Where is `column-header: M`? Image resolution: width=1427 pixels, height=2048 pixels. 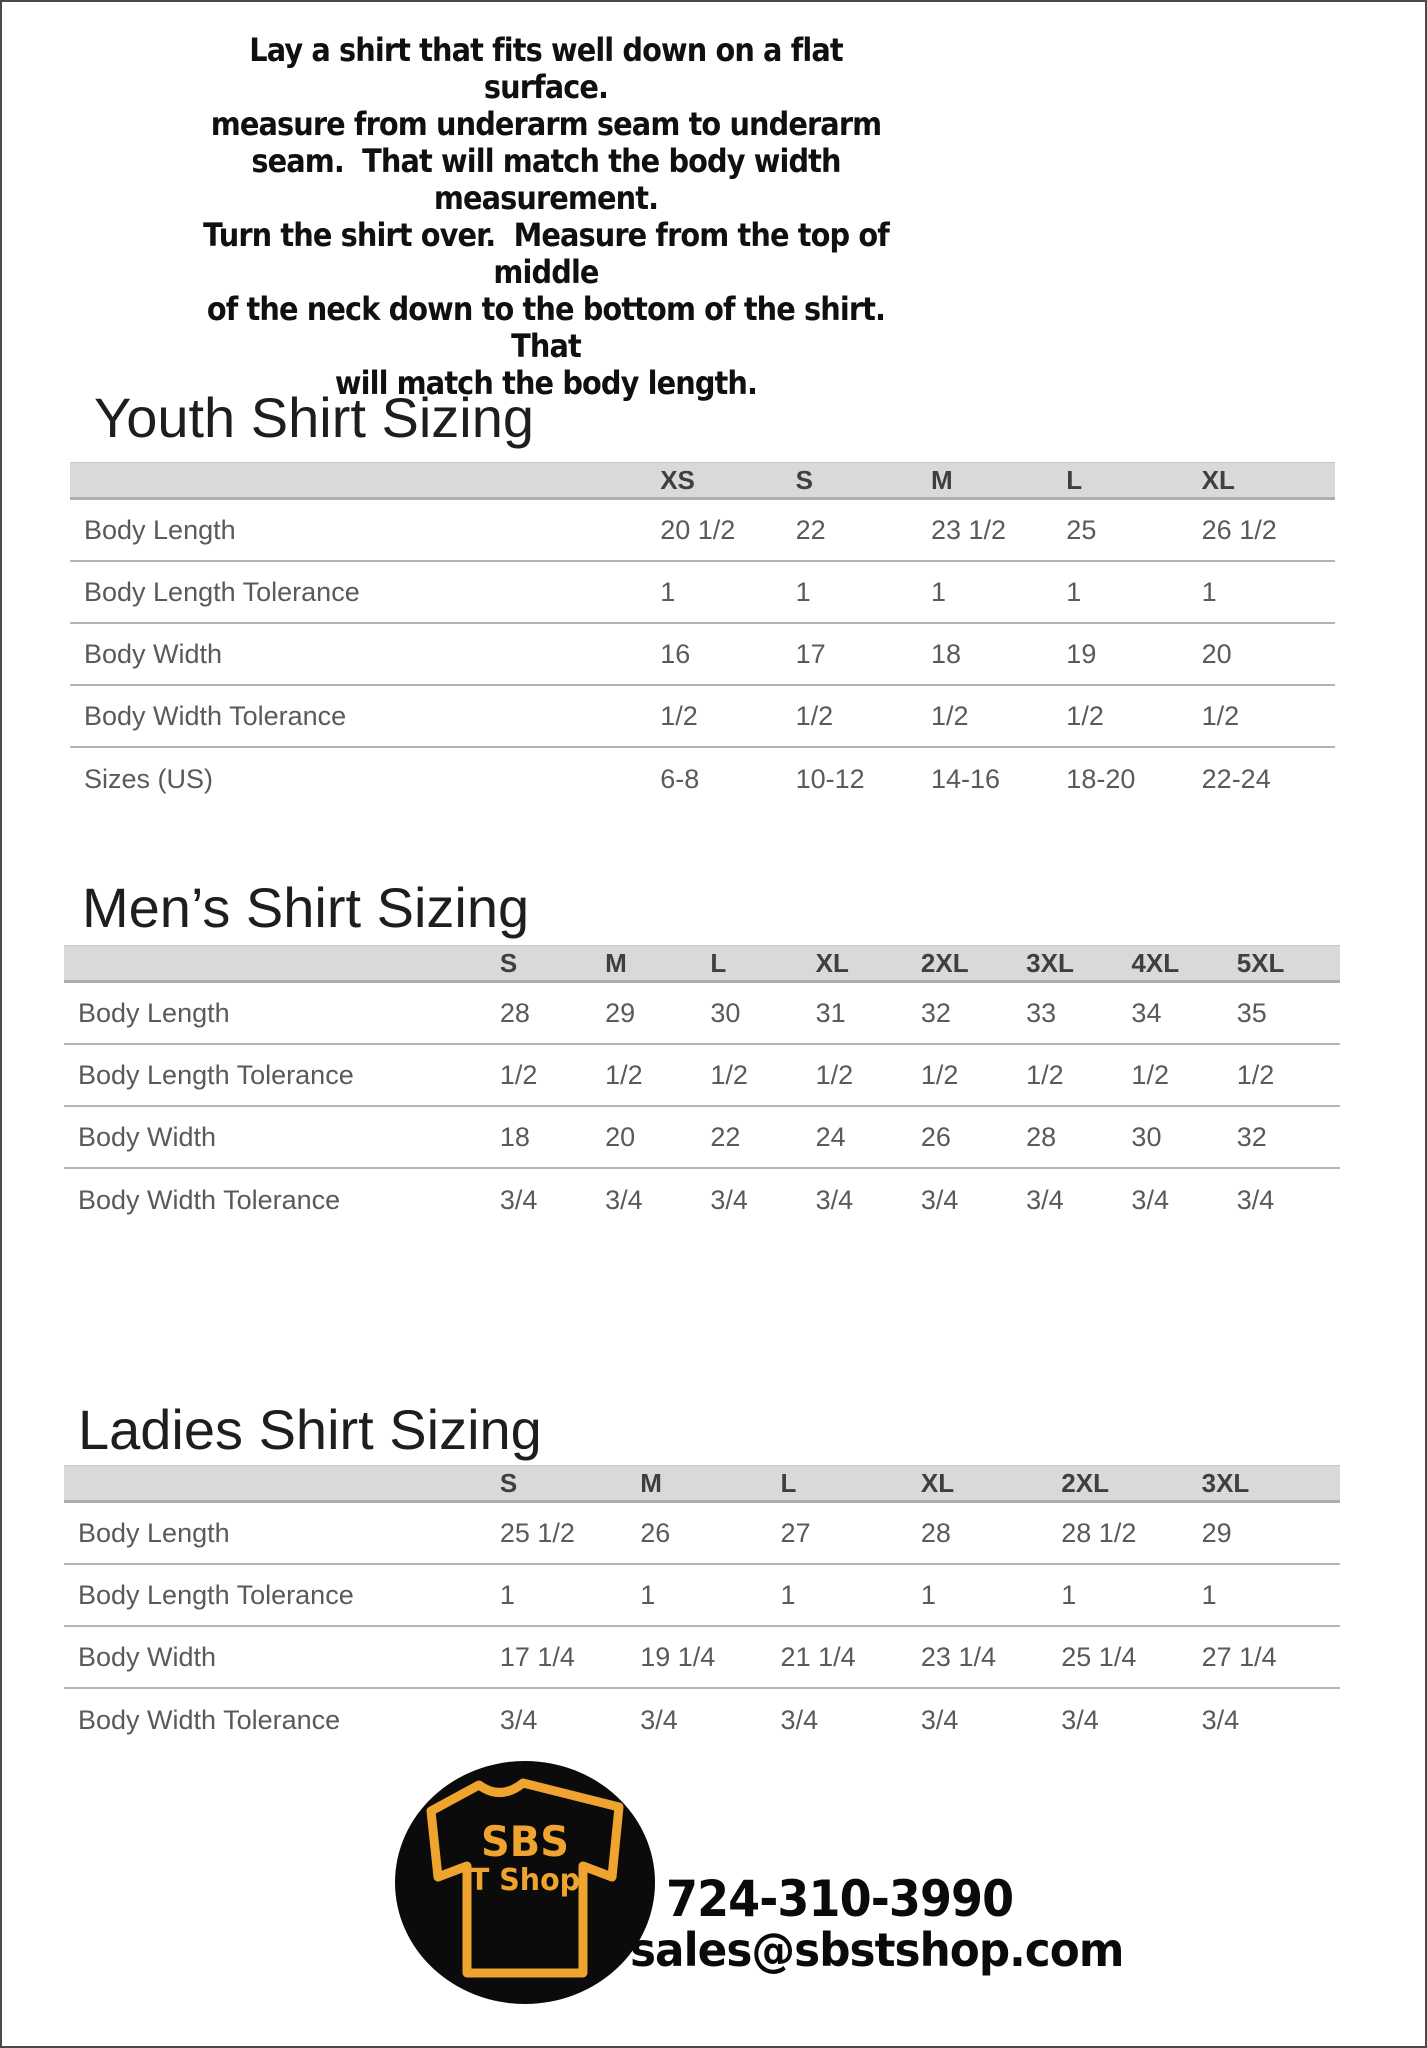 column-header: M is located at coordinates (941, 479).